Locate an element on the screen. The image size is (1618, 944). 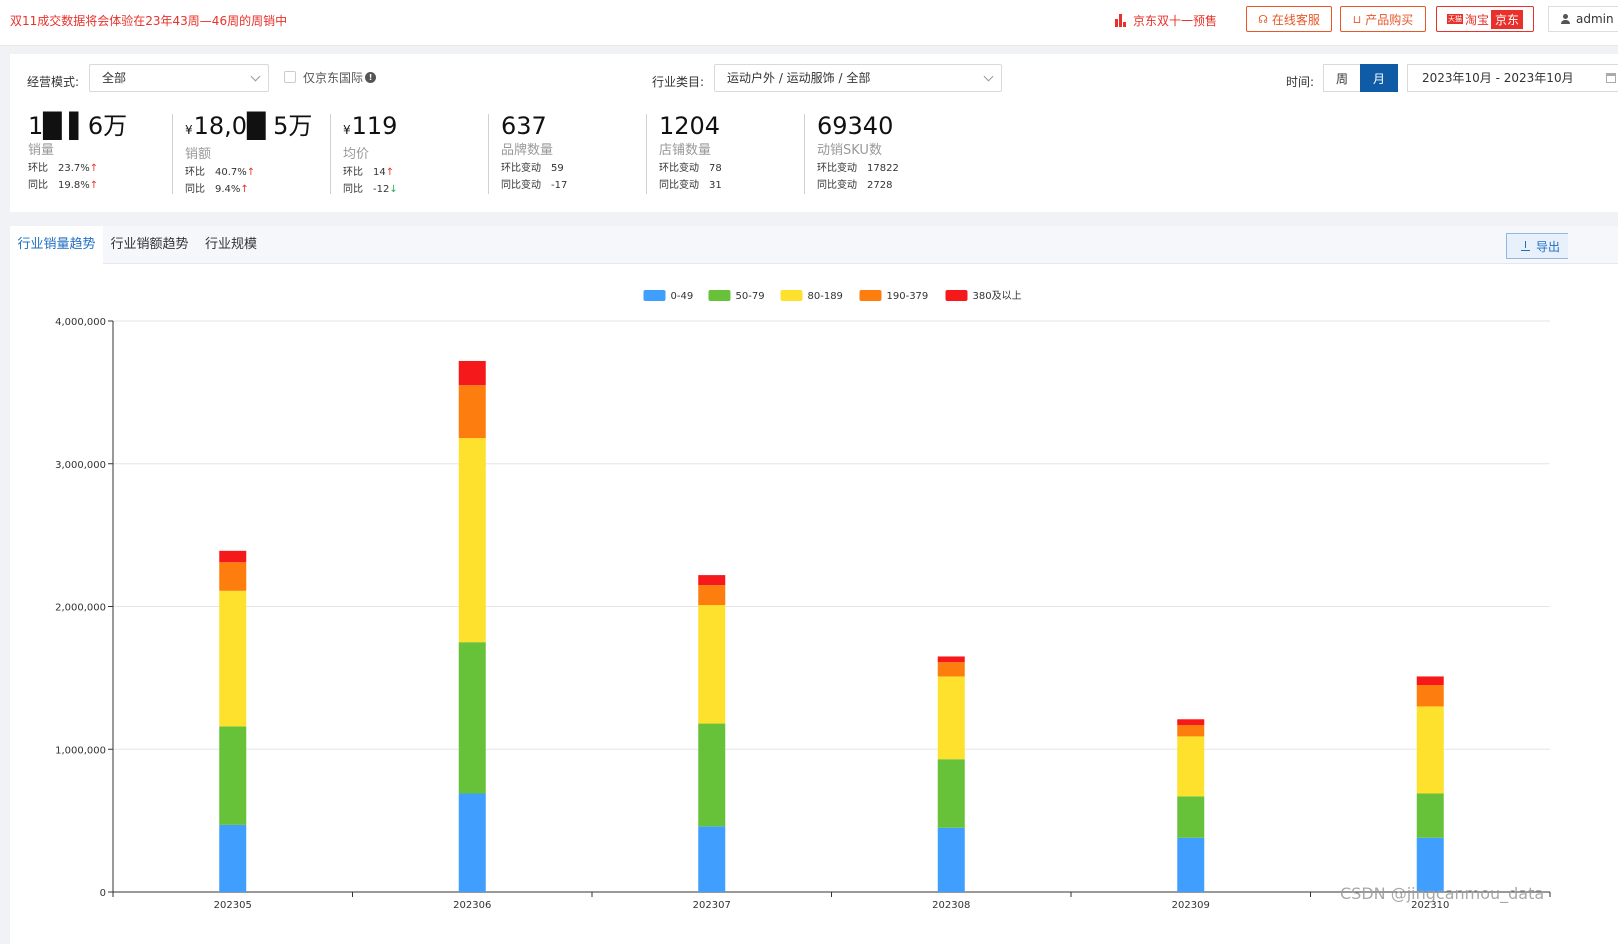
stat-change-label: 同比变动 is located at coordinates (837, 185).